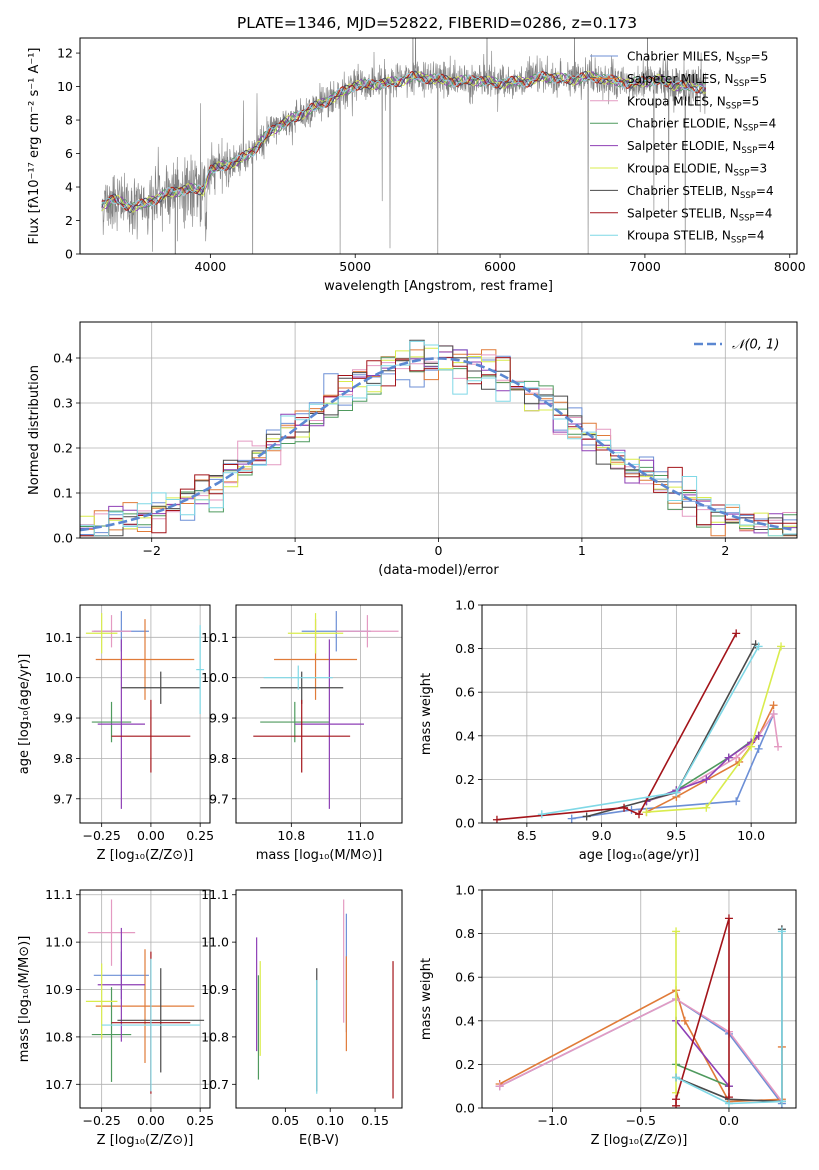 Image resolution: width=819 pixels, height=1170 pixels. Describe the element at coordinates (645, 266) in the screenshot. I see `x-tick-label: 7000` at that location.